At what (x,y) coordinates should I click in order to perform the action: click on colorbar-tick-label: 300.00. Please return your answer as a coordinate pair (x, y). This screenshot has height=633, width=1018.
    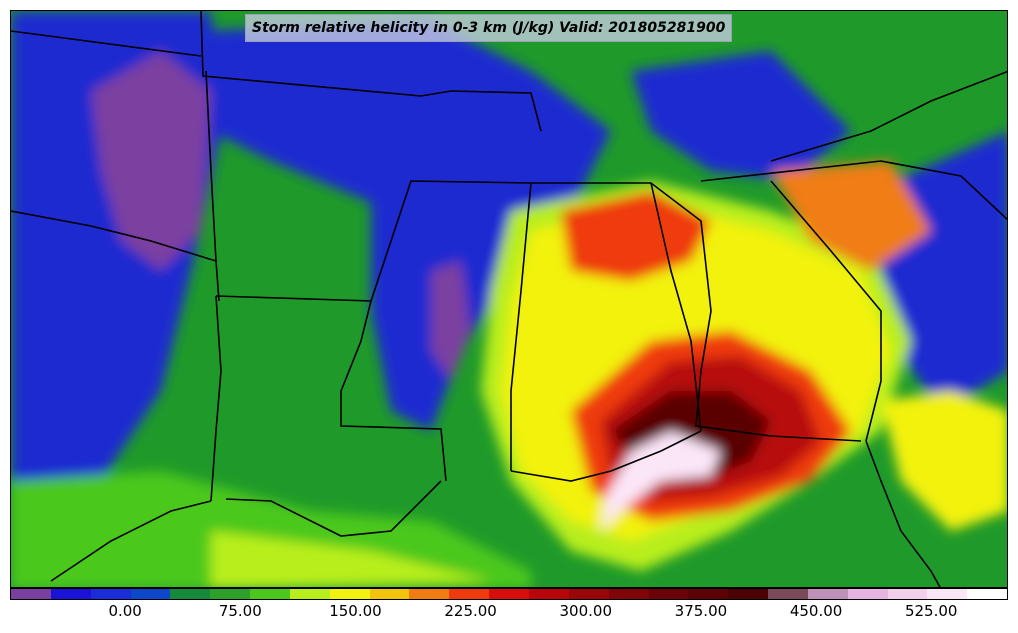
    Looking at the image, I should click on (586, 611).